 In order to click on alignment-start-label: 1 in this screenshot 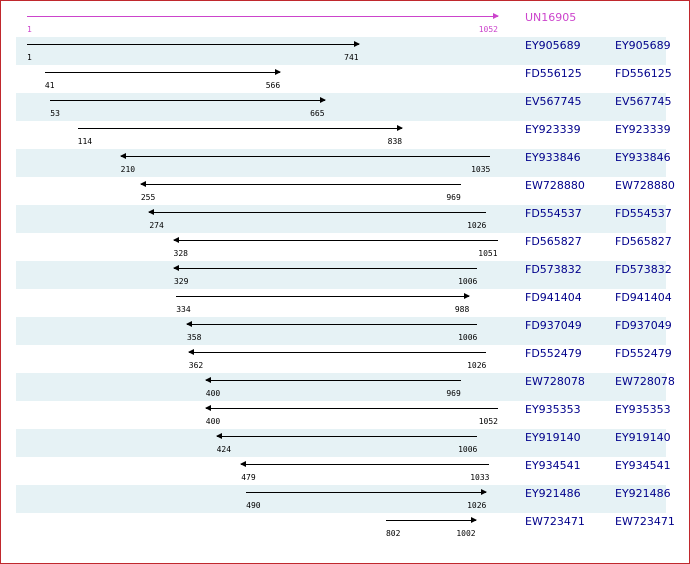, I will do `click(29, 57)`.